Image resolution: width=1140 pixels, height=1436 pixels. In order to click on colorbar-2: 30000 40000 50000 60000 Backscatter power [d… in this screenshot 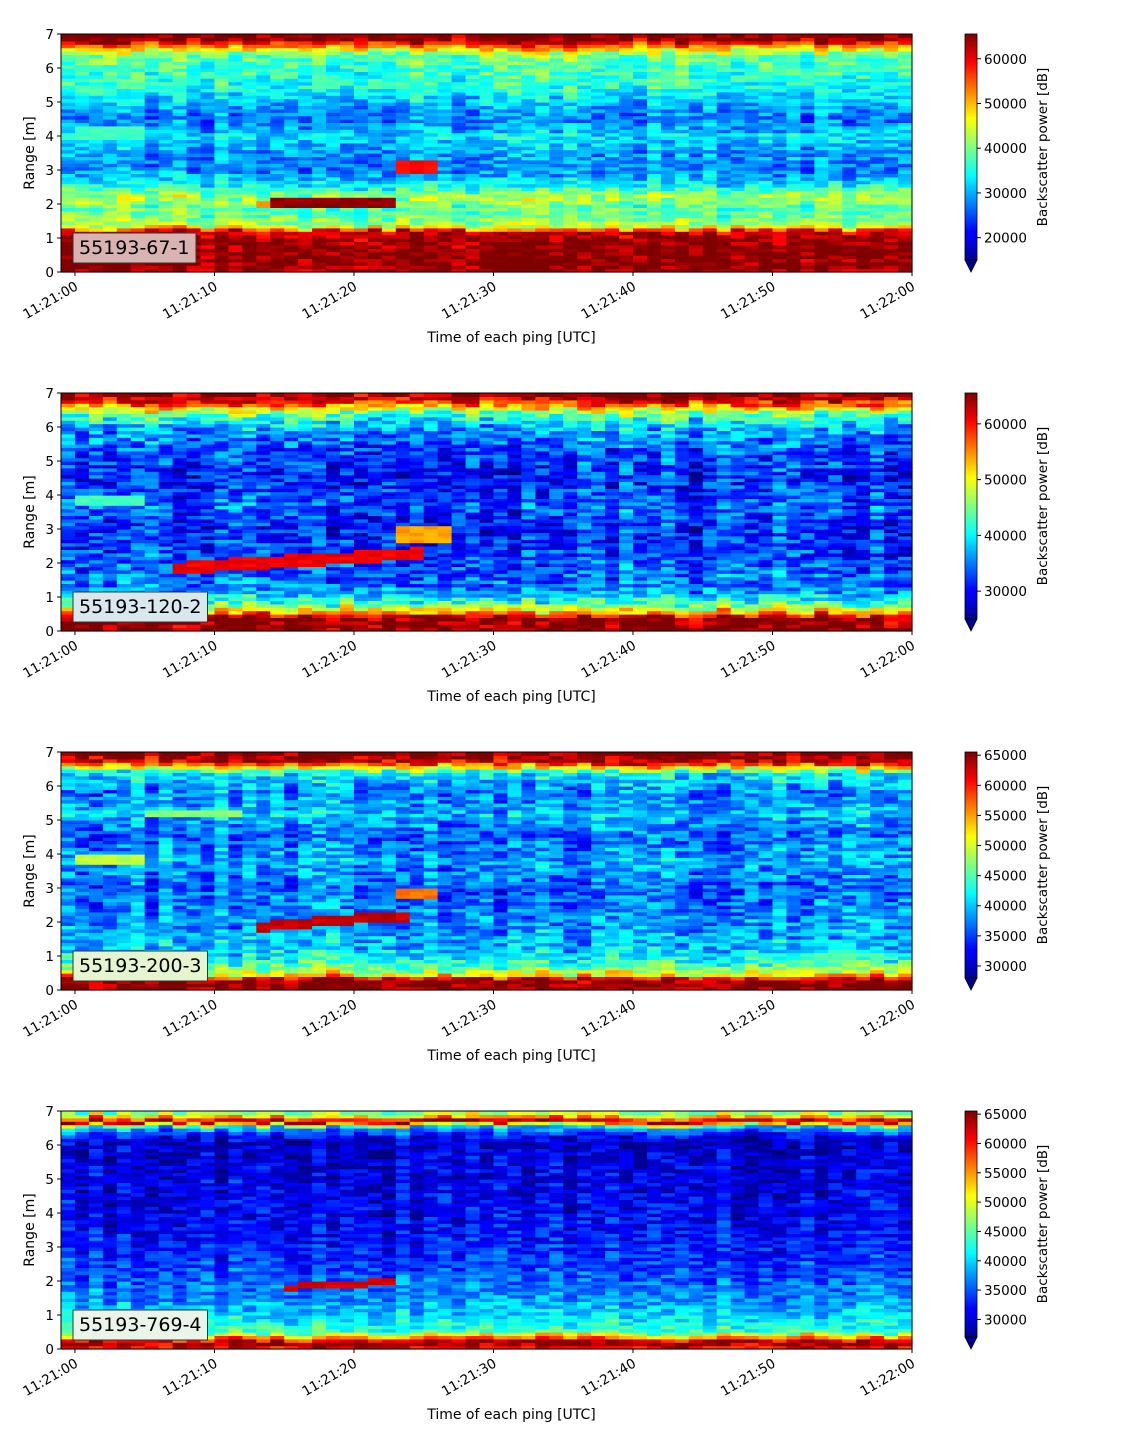, I will do `click(1007, 512)`.